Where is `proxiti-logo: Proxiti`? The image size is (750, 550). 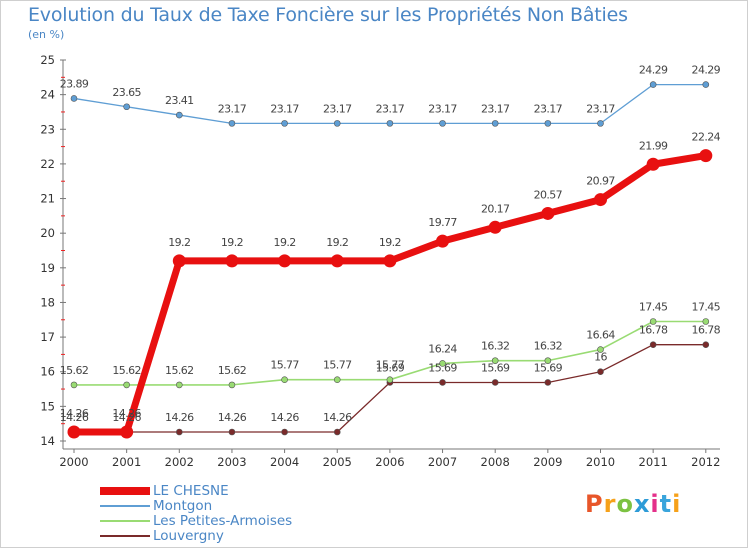 proxiti-logo: Proxiti is located at coordinates (633, 504).